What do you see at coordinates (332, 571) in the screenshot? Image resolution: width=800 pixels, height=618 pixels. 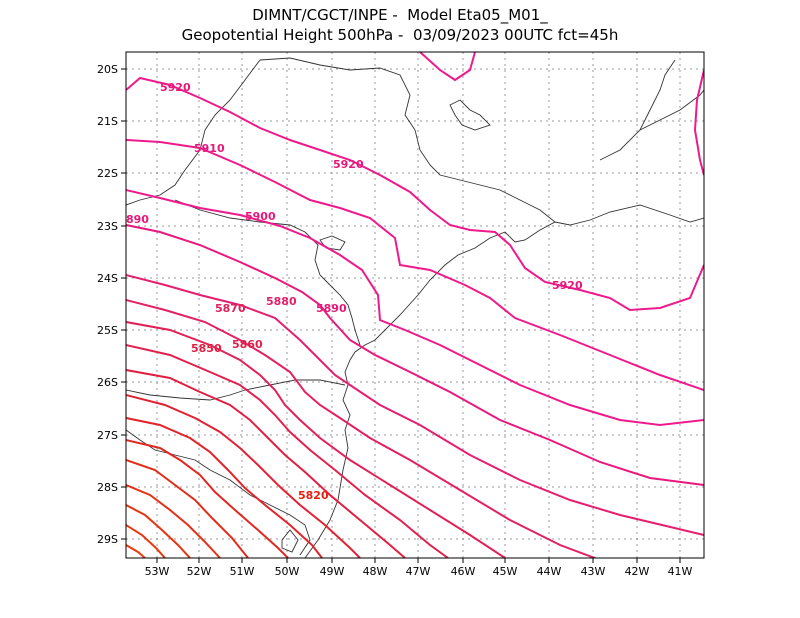 I see `lon-tick-label: 49W` at bounding box center [332, 571].